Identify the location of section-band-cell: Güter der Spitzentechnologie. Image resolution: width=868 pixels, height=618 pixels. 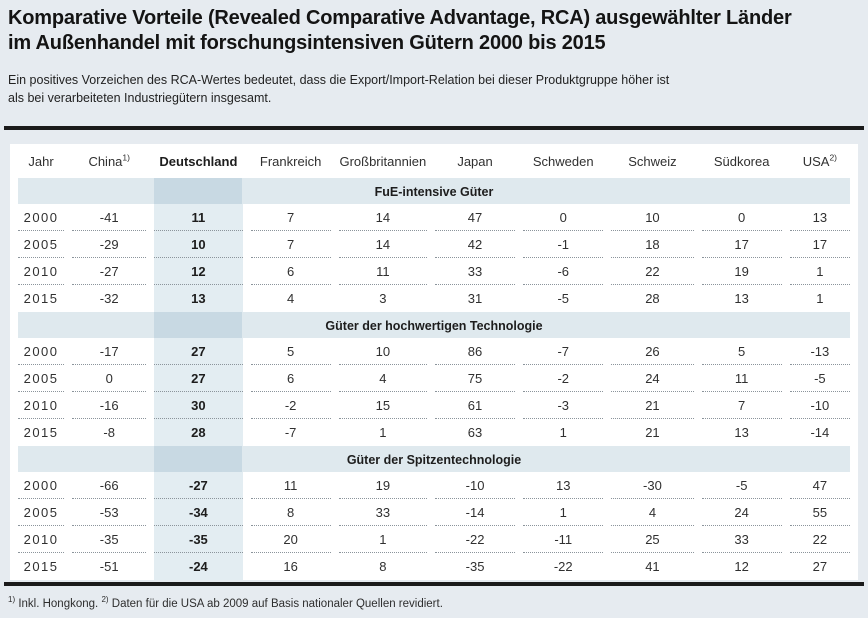
(434, 459).